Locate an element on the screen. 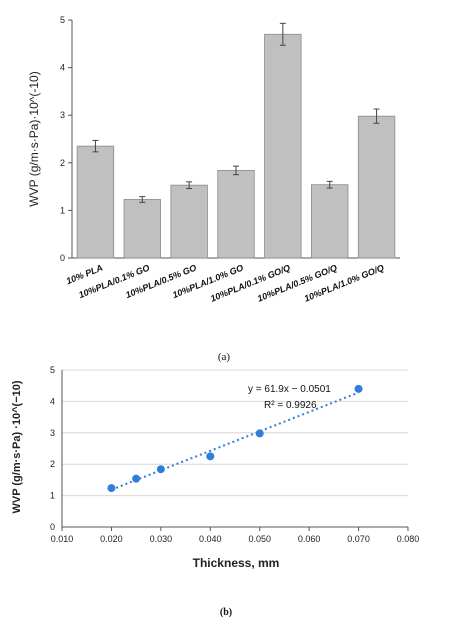  panel-a-caption: (a) is located at coordinates (224, 357).